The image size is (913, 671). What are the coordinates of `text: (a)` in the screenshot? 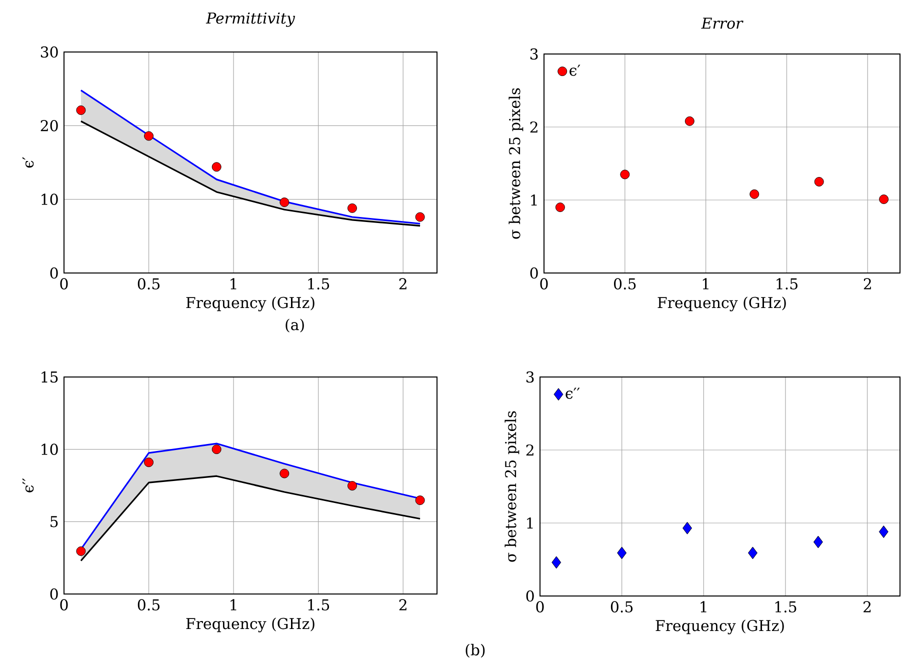 It's located at (295, 325).